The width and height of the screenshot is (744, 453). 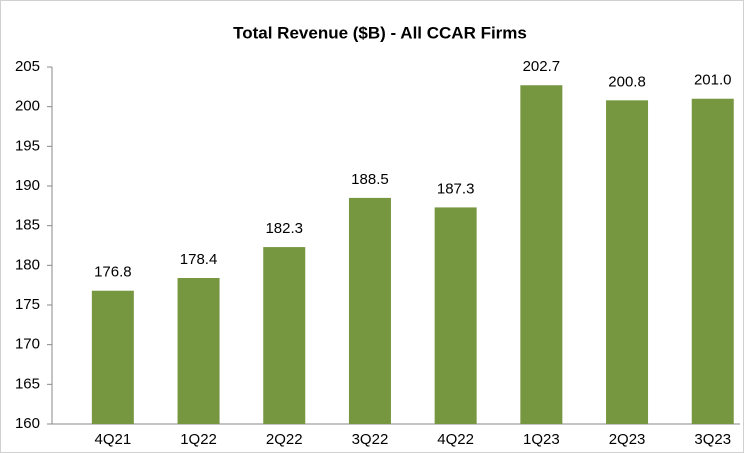 What do you see at coordinates (112, 439) in the screenshot?
I see `x-tick-label: 4Q21` at bounding box center [112, 439].